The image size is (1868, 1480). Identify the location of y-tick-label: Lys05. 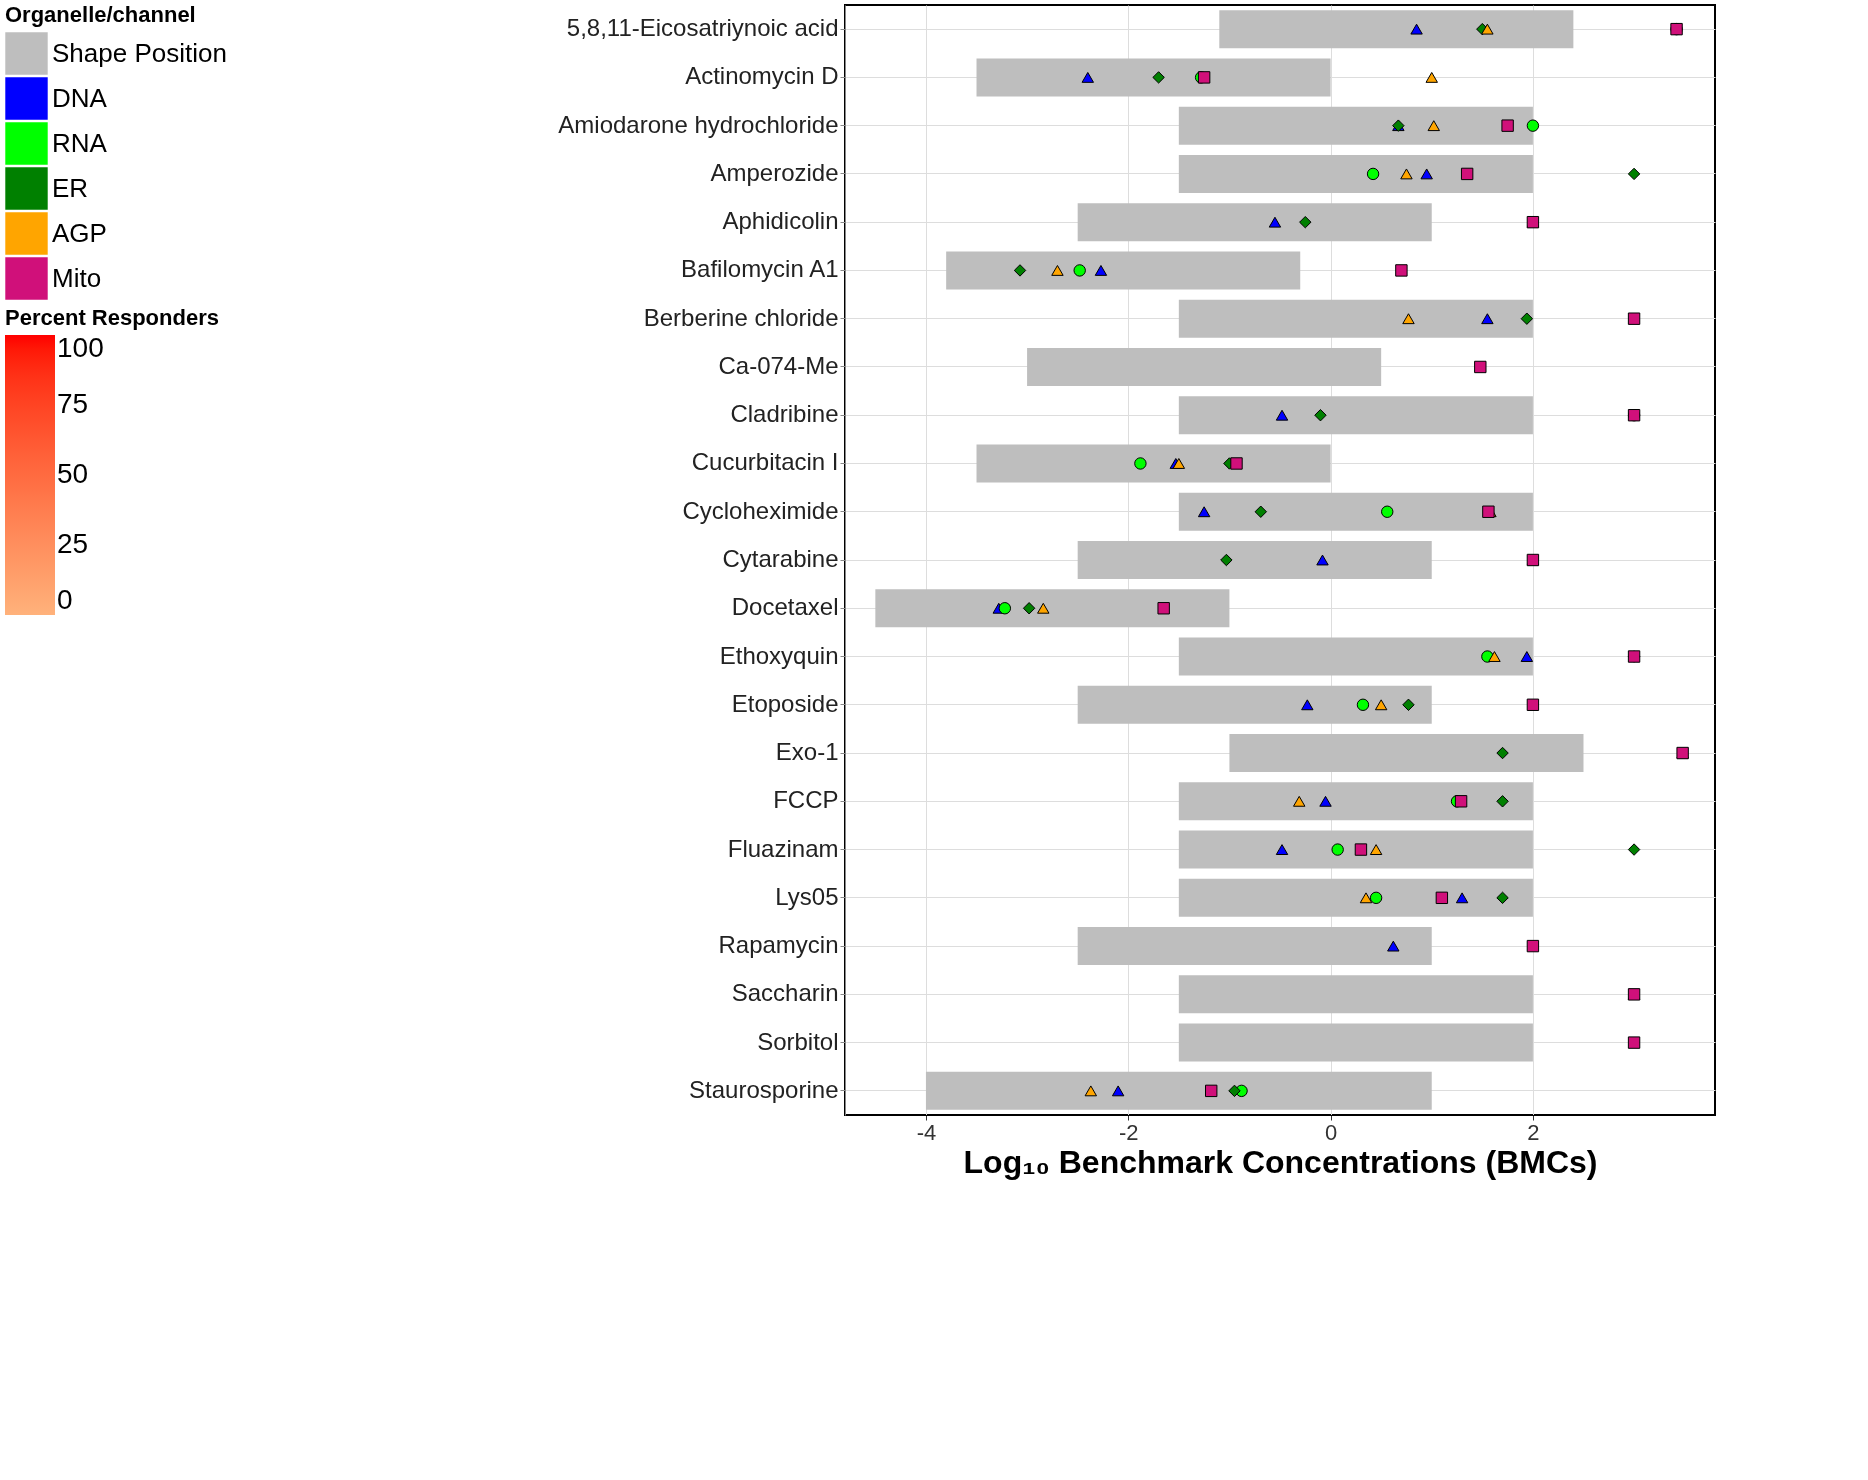
(807, 896).